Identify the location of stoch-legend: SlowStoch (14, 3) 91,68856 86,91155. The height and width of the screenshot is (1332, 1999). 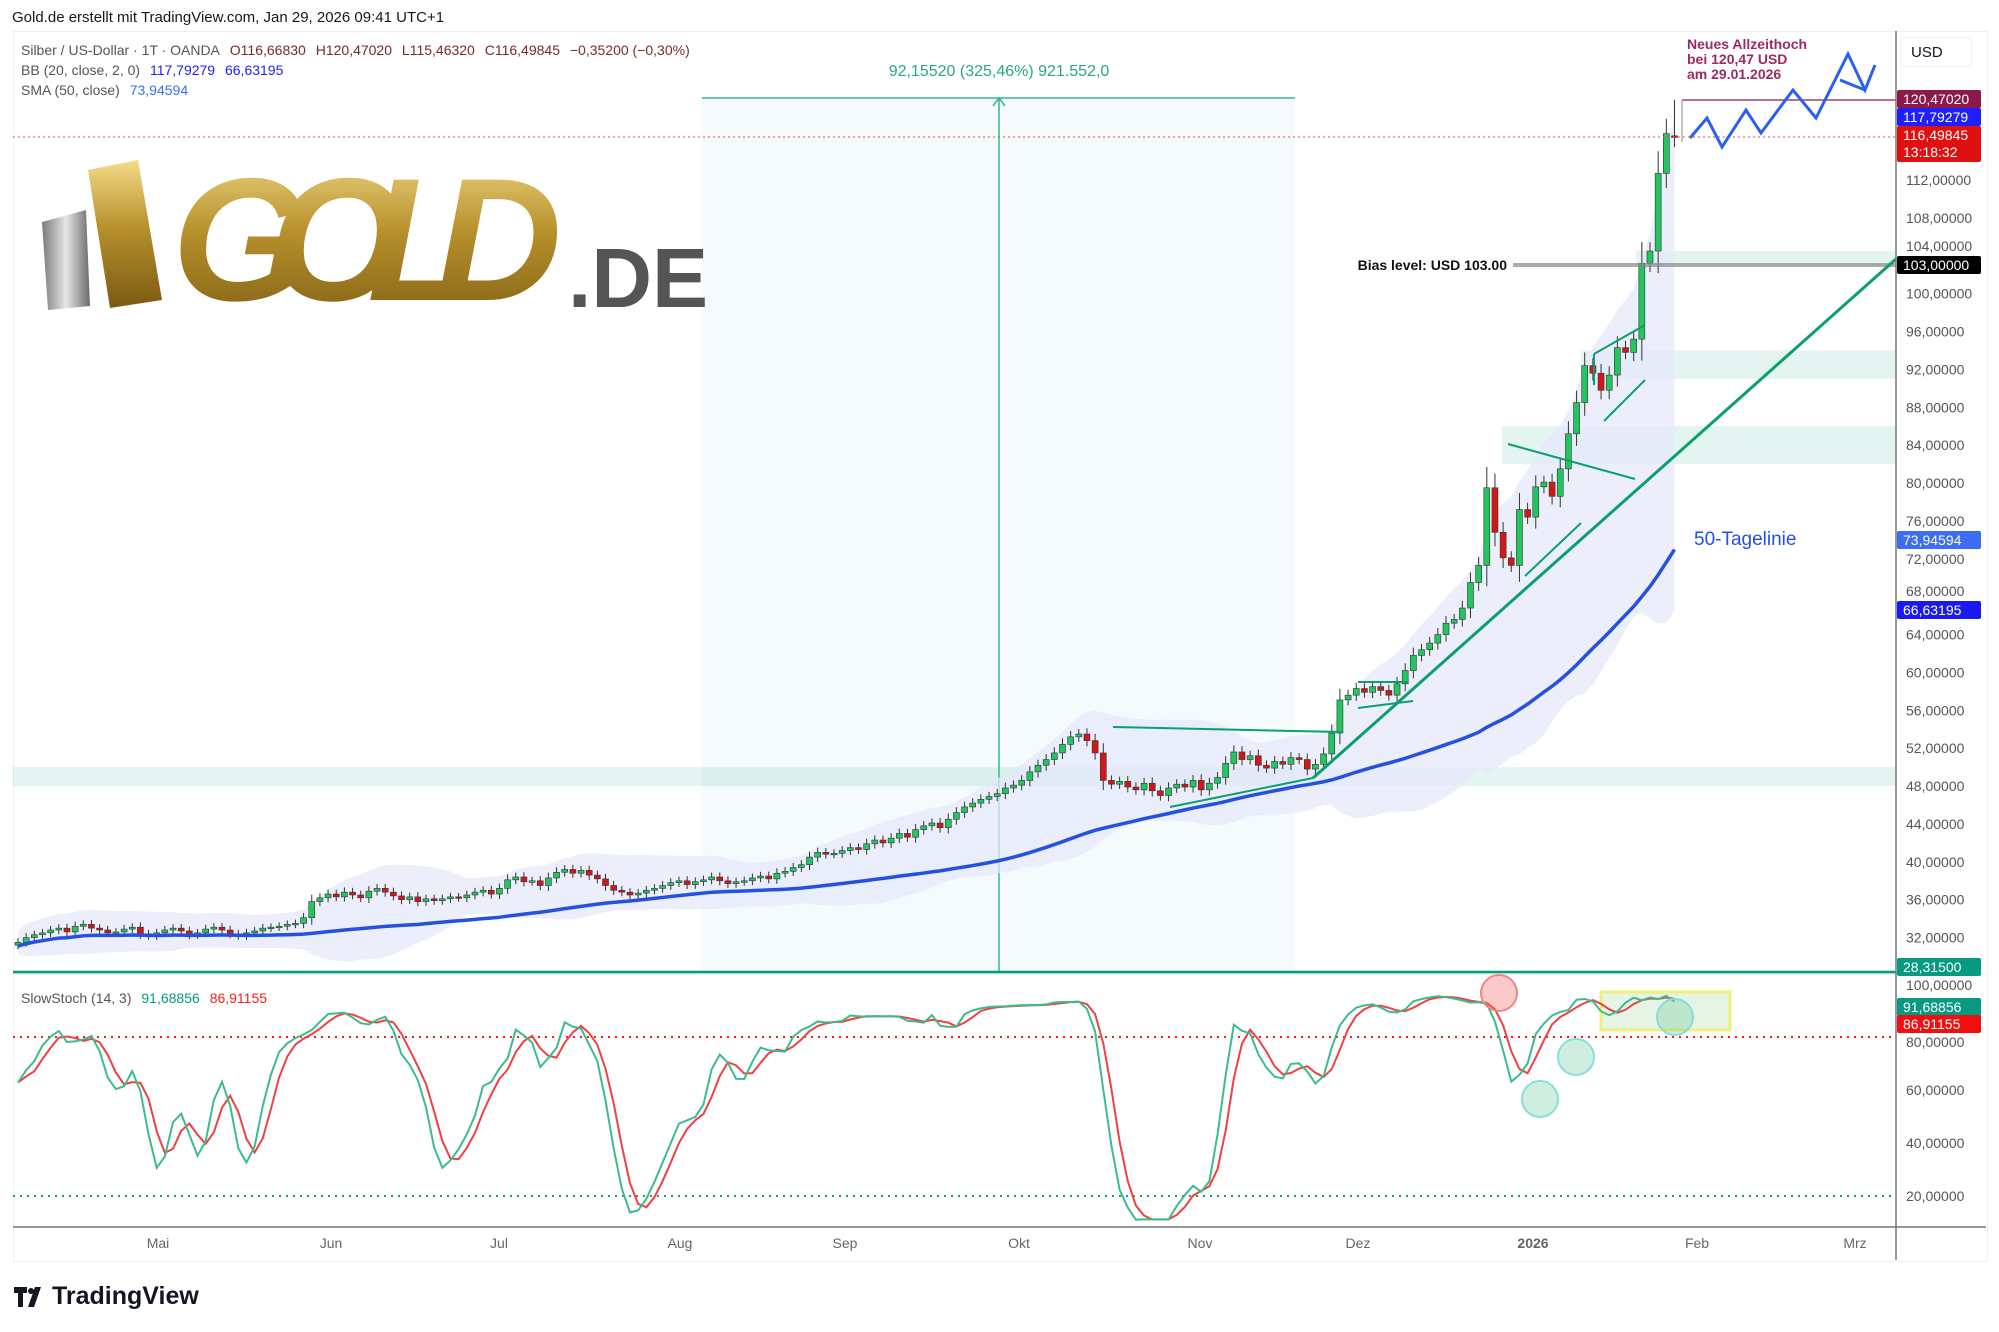
(147, 998).